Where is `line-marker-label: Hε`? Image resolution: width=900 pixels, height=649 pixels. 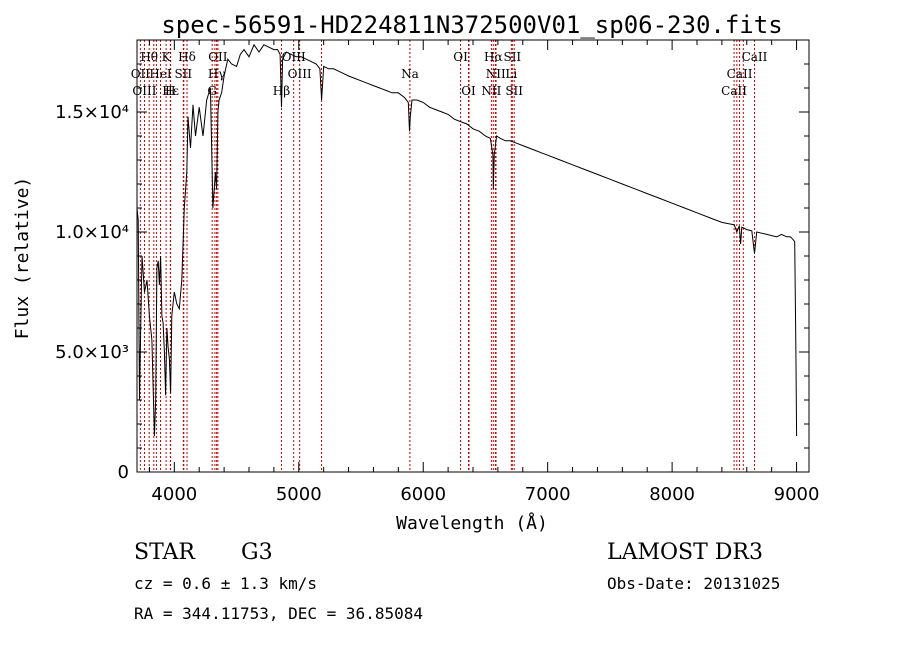 line-marker-label: Hε is located at coordinates (170, 91).